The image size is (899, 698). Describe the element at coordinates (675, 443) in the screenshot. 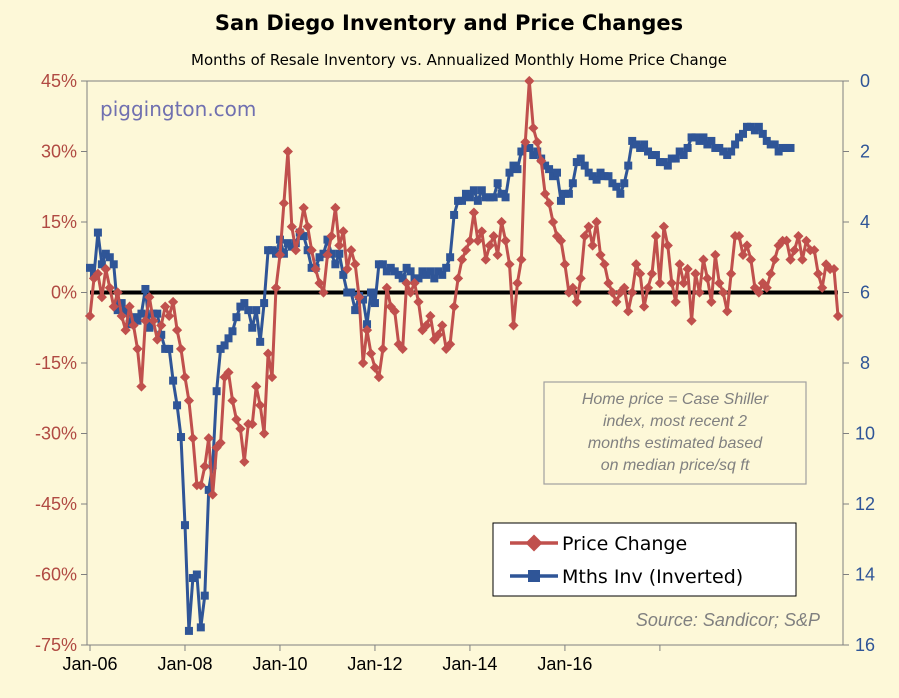

I see `note-line-3: months estimated based` at that location.